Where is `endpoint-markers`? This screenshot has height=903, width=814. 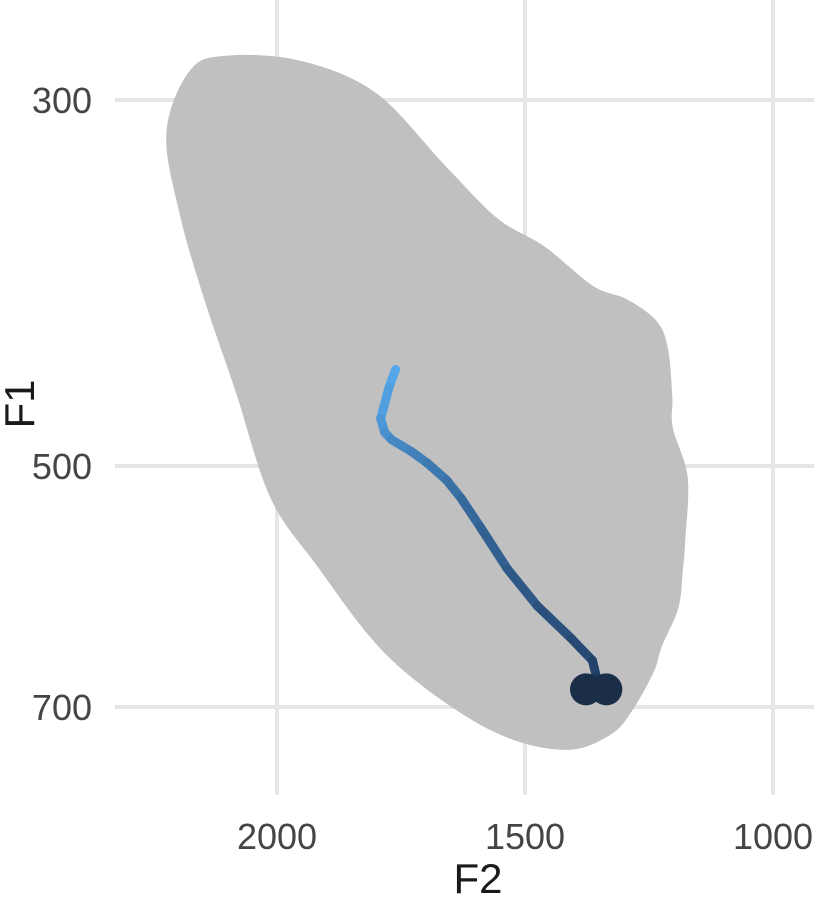 endpoint-markers is located at coordinates (596, 689).